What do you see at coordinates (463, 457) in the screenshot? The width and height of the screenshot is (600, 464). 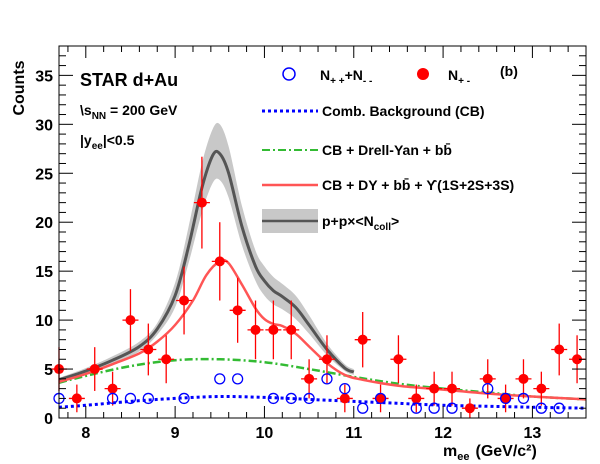 I see `x-axis-label-sub: ee` at bounding box center [463, 457].